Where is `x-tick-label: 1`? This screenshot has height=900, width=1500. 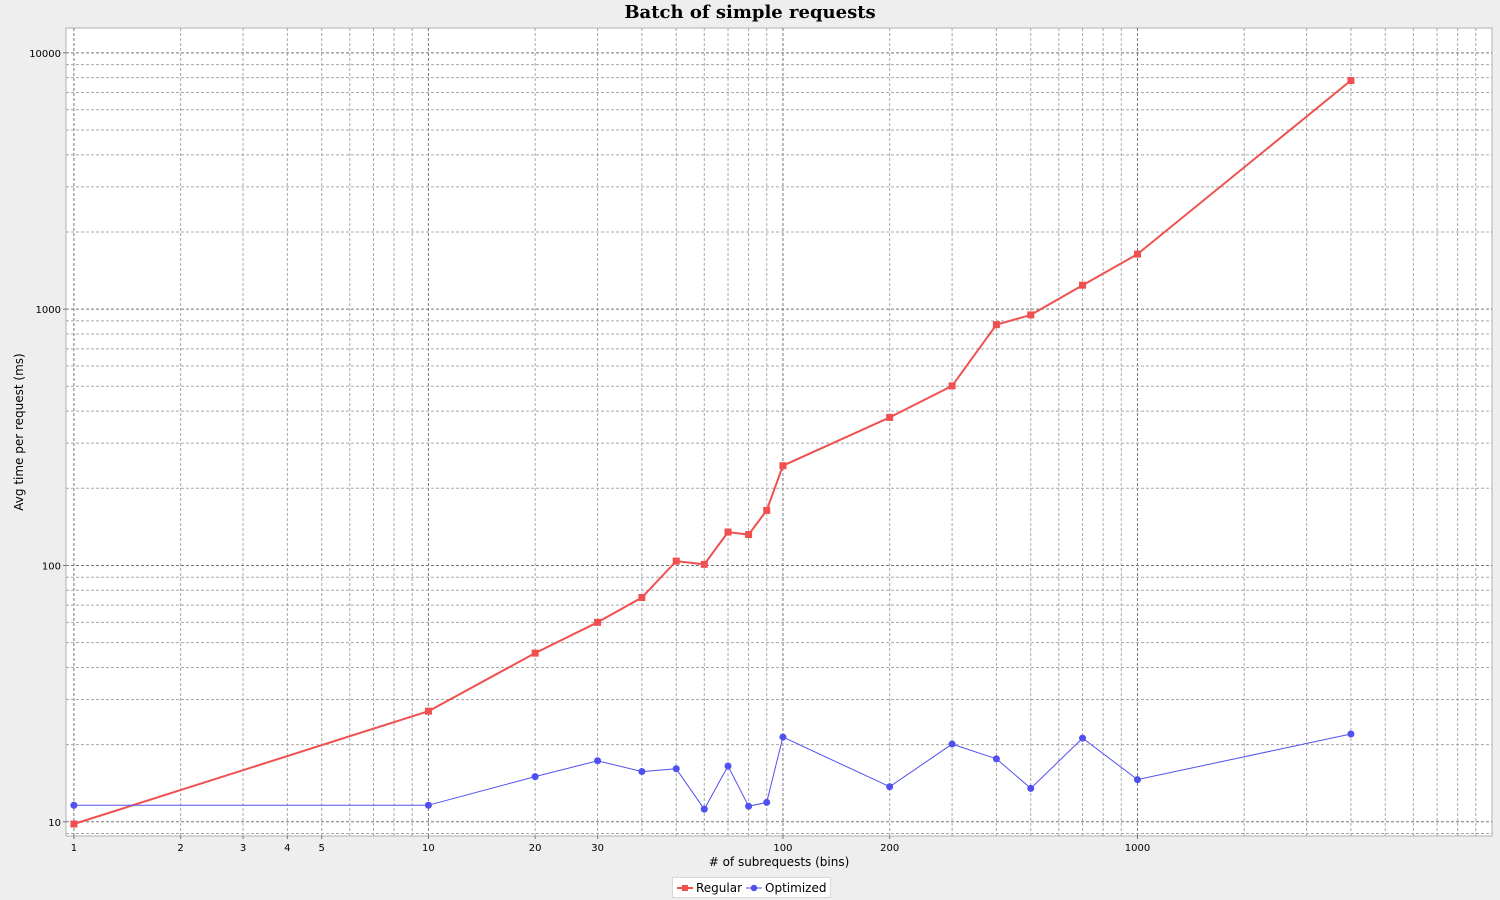
x-tick-label: 1 is located at coordinates (74, 848).